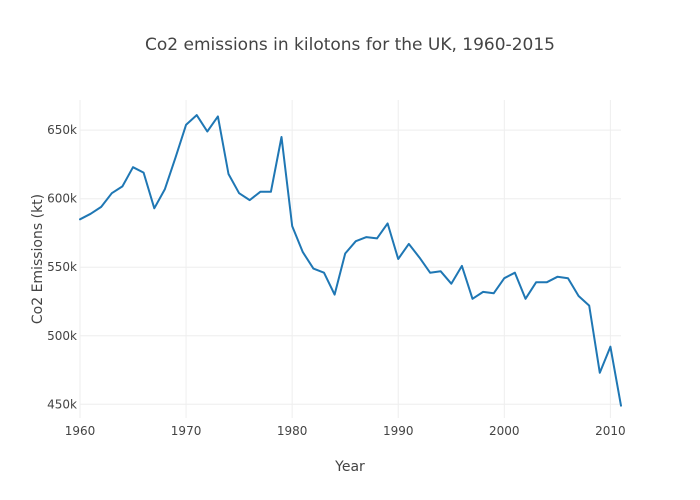  What do you see at coordinates (62, 336) in the screenshot?
I see `y-tick-label: 500k` at bounding box center [62, 336].